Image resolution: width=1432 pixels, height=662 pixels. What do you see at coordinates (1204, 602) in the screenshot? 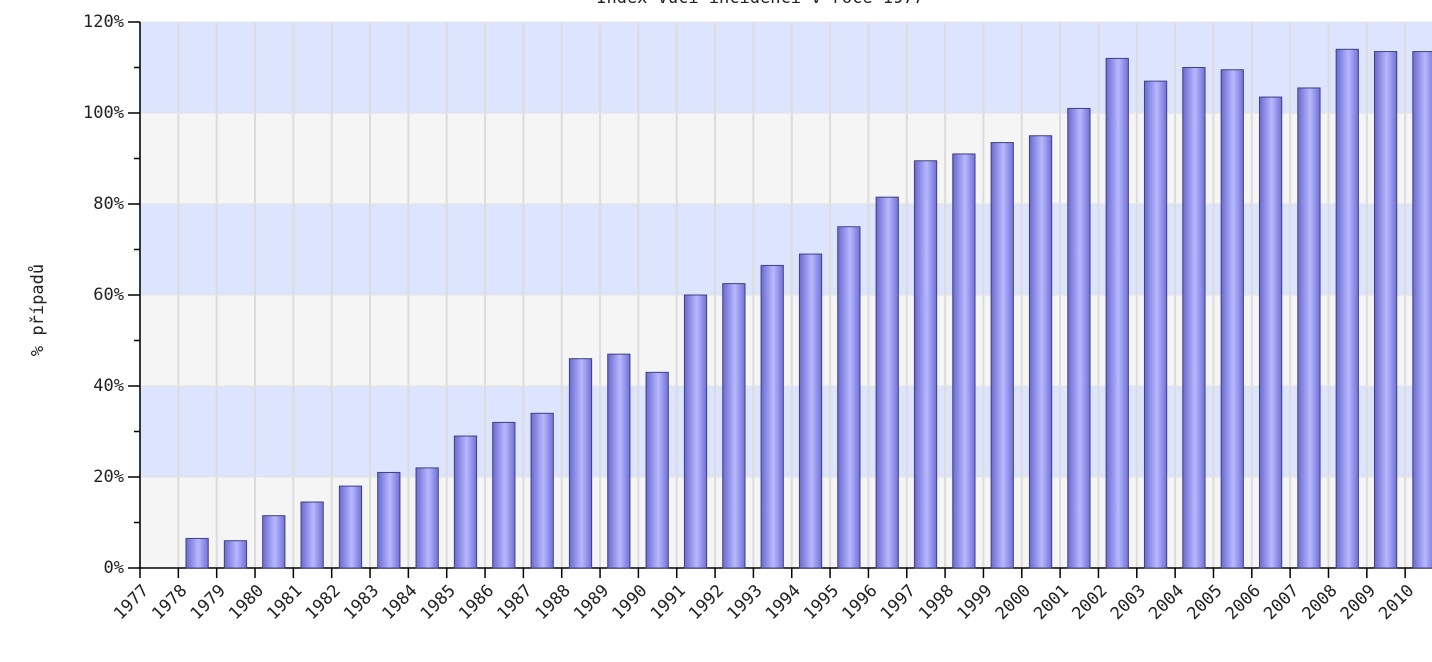
I see `x-tick-label: 2005` at bounding box center [1204, 602].